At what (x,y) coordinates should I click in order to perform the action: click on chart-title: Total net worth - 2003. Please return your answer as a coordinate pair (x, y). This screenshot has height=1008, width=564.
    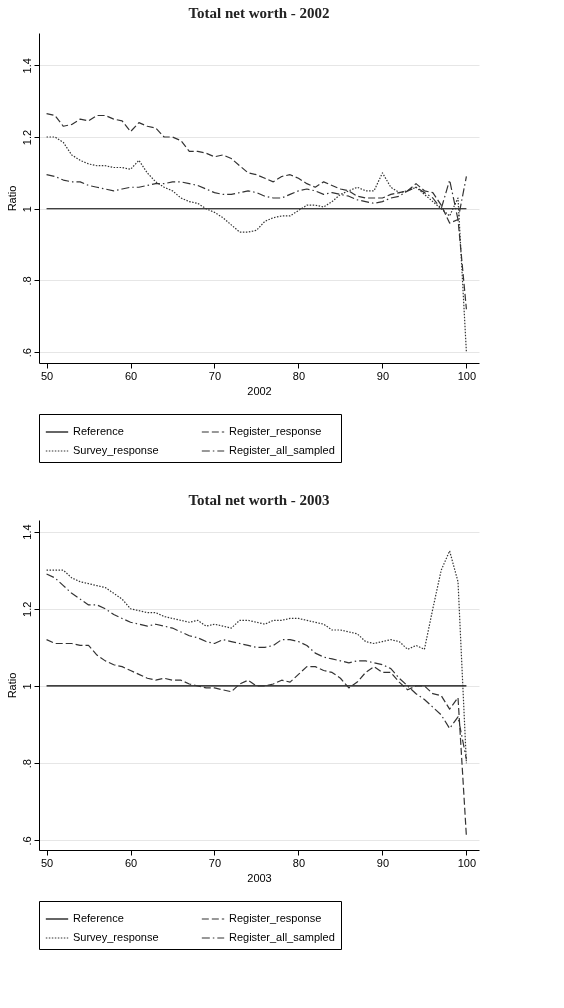
    Looking at the image, I should click on (259, 500).